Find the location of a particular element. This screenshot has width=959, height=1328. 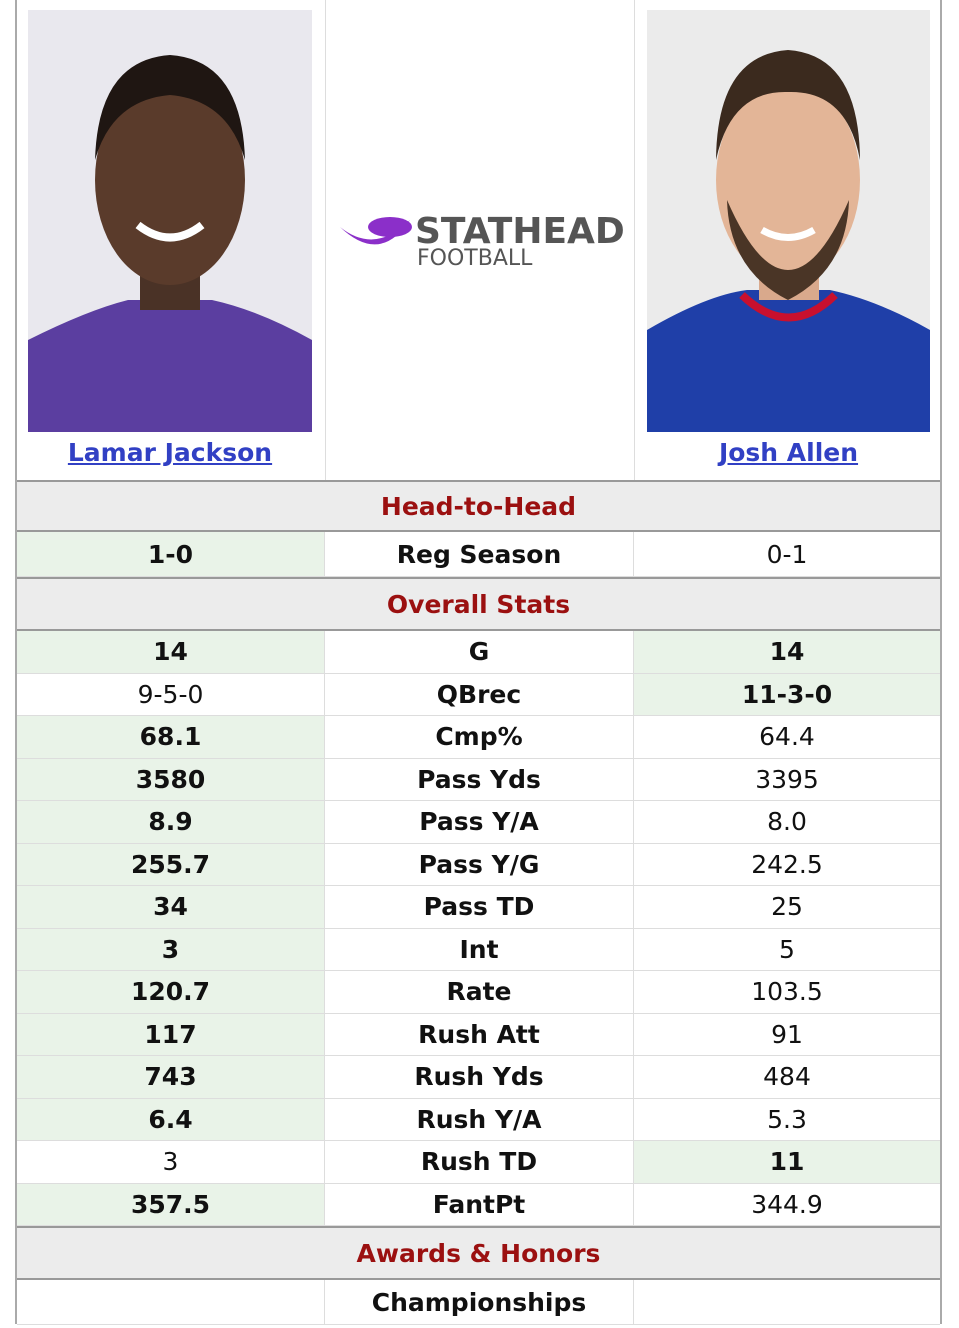

stat-value: 344.9 is located at coordinates (787, 1205).